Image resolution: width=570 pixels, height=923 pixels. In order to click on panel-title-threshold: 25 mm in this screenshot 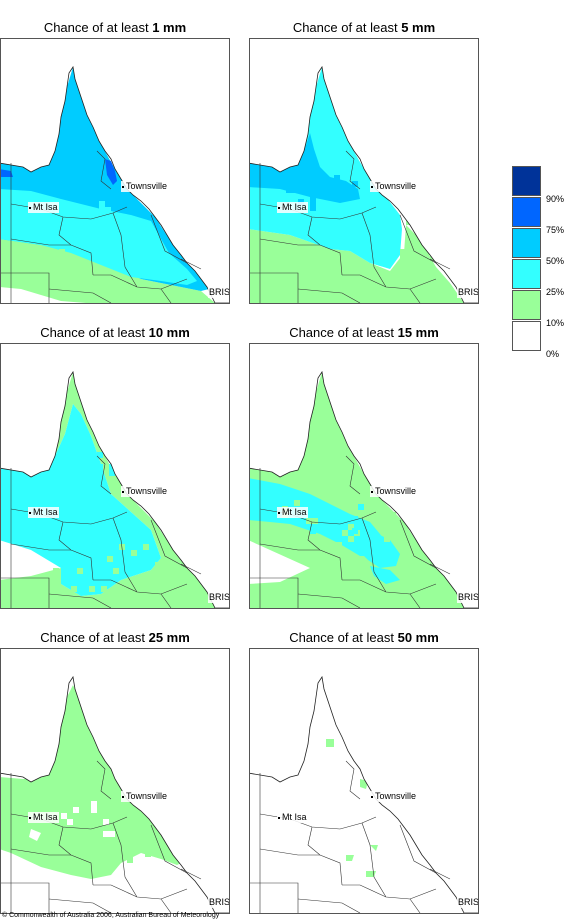, I will do `click(169, 637)`.